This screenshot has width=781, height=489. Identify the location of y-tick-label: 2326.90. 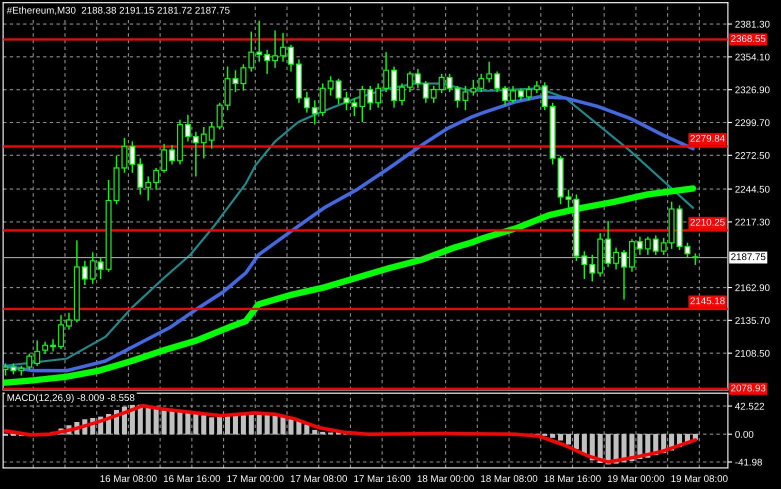
(752, 90).